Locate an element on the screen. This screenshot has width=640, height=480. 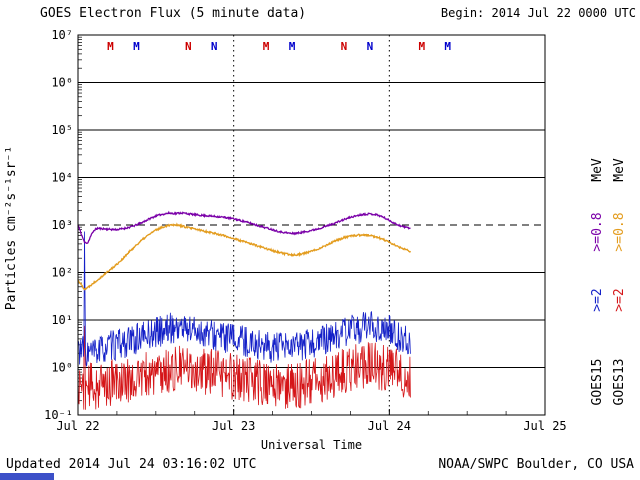
y-tick-label: 10⁵ is located at coordinates (62, 130).